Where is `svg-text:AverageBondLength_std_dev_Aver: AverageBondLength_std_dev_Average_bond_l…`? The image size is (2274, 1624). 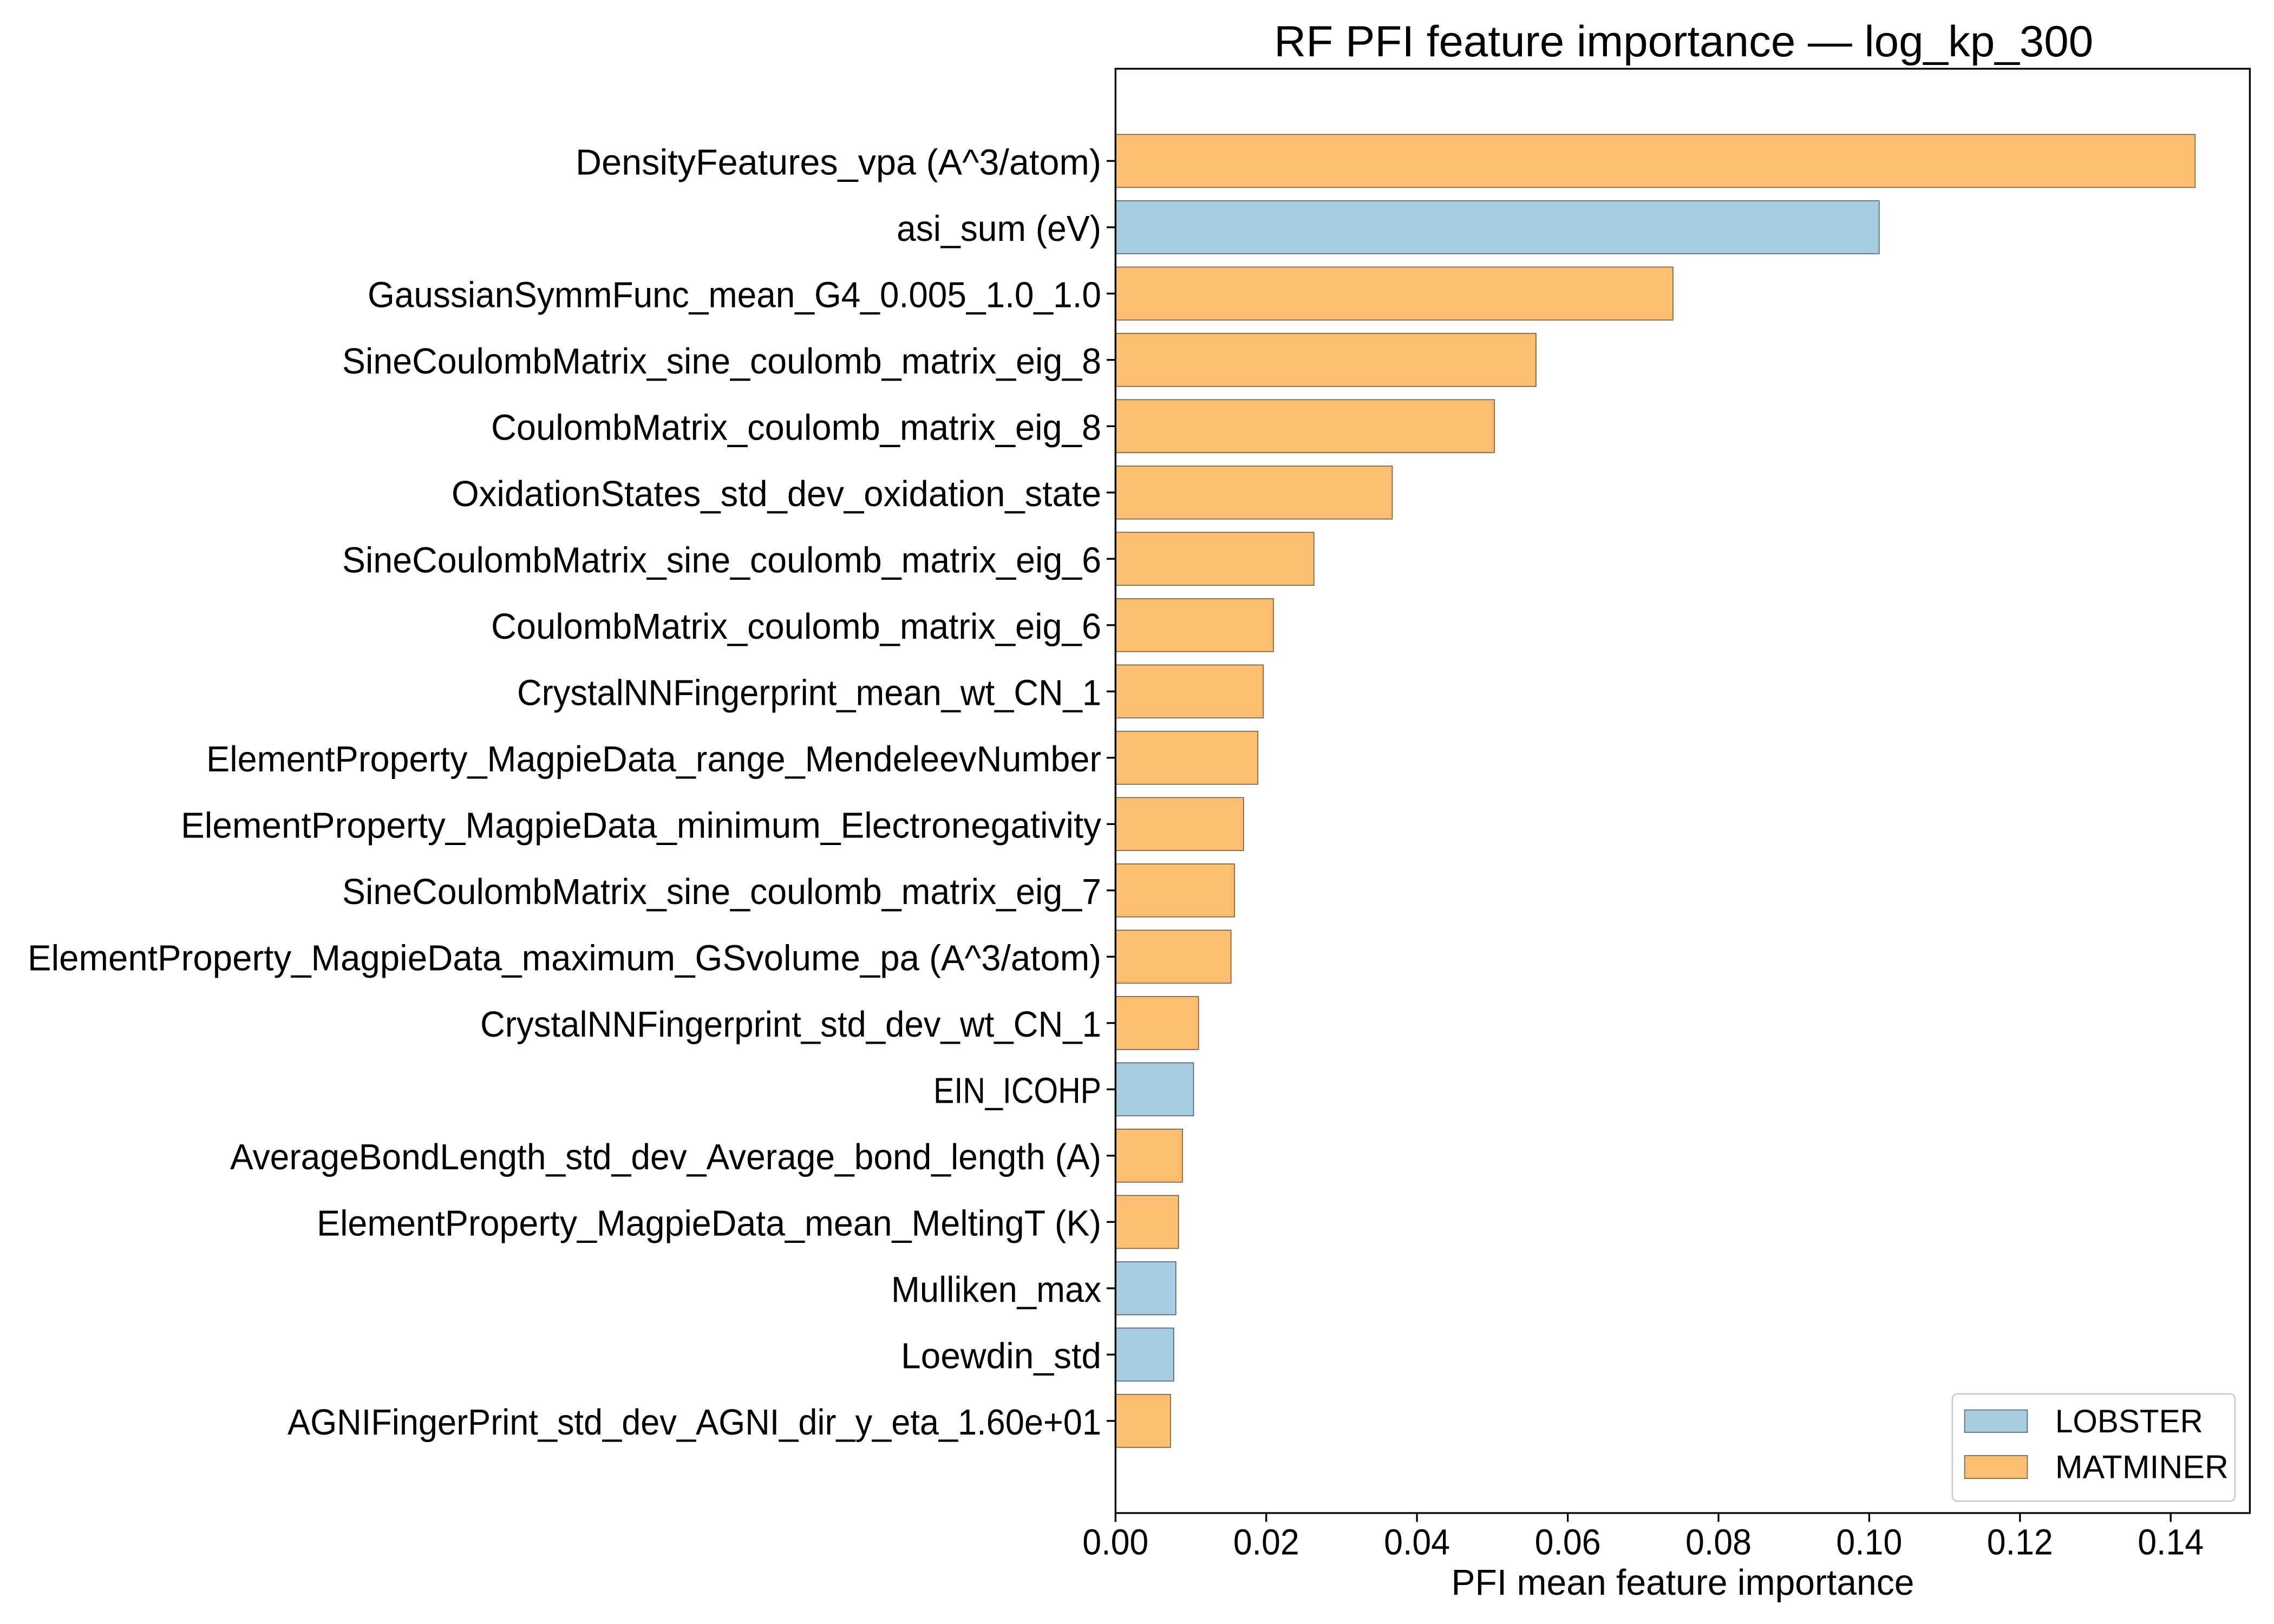 svg-text:AverageBondLength_std_dev_Aver: AverageBondLength_std_dev_Average_bond_l… is located at coordinates (666, 1157).